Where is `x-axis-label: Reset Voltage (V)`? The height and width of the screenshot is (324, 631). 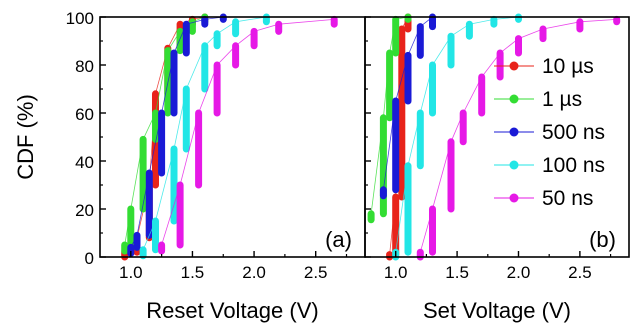
x-axis-label: Reset Voltage (V) is located at coordinates (232, 310).